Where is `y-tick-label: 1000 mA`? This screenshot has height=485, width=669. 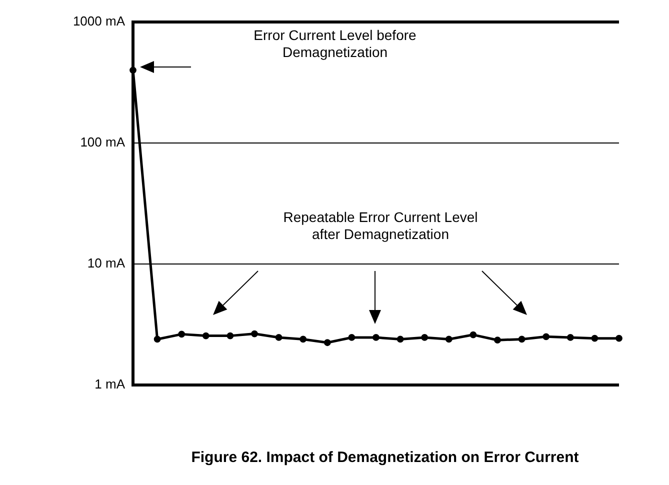 y-tick-label: 1000 mA is located at coordinates (99, 21).